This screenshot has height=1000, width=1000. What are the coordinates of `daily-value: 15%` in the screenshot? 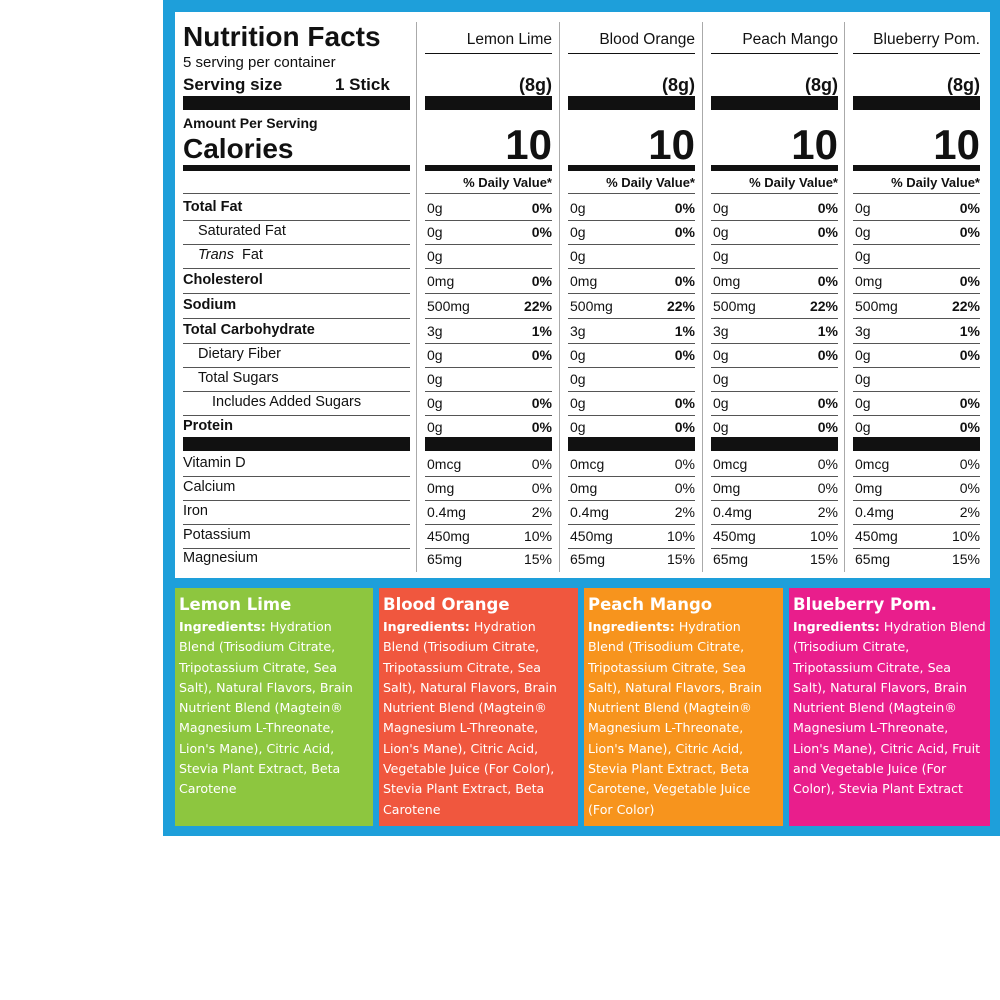 It's located at (680, 558).